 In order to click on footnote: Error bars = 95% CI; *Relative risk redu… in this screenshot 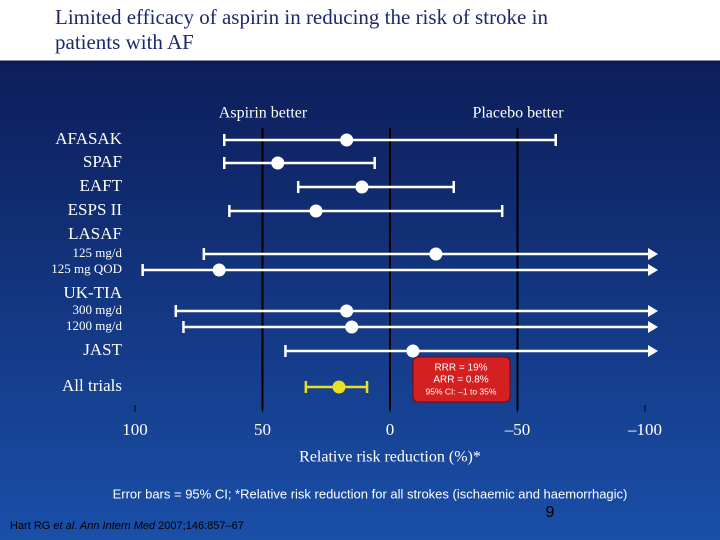, I will do `click(370, 493)`.